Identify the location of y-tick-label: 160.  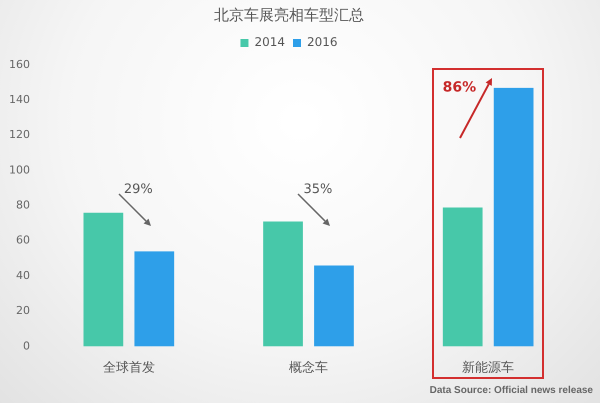
(19, 64).